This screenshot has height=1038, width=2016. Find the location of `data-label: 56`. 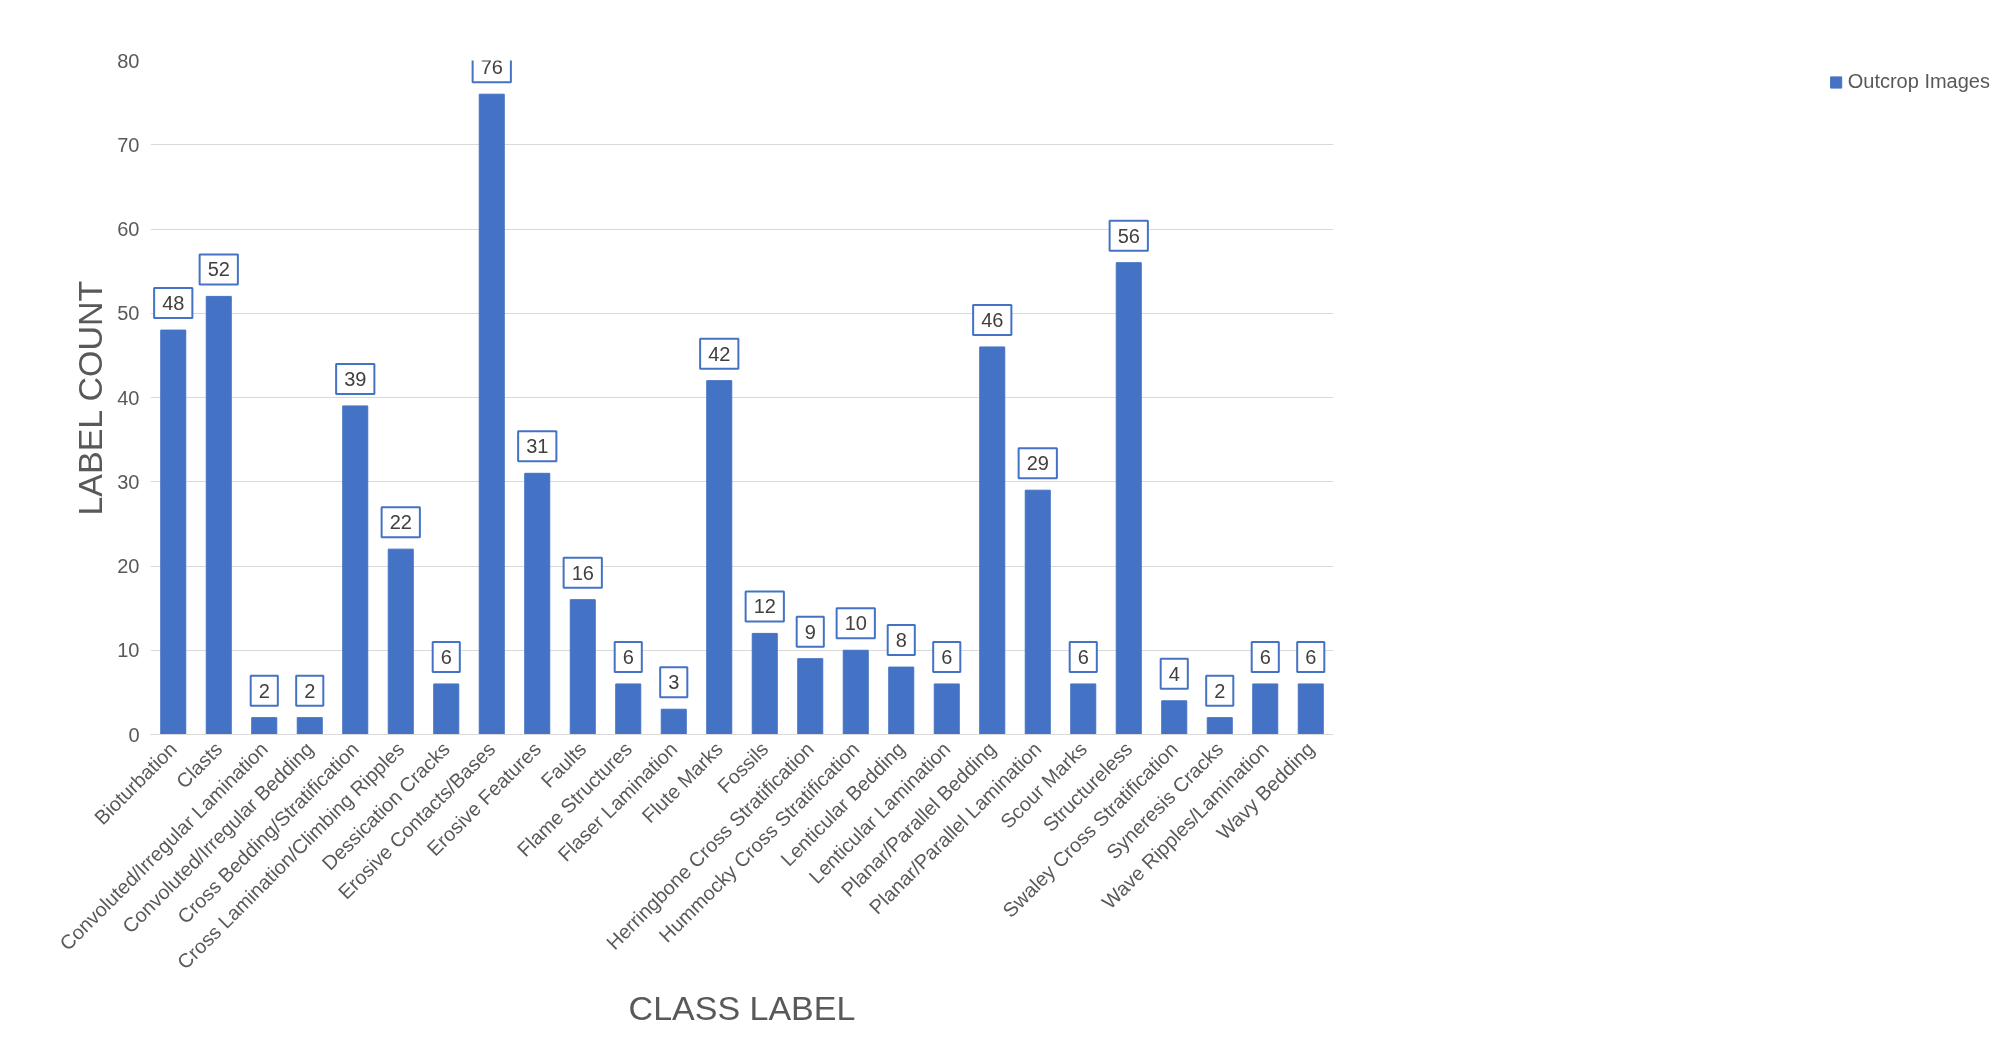

data-label: 56 is located at coordinates (1128, 235).